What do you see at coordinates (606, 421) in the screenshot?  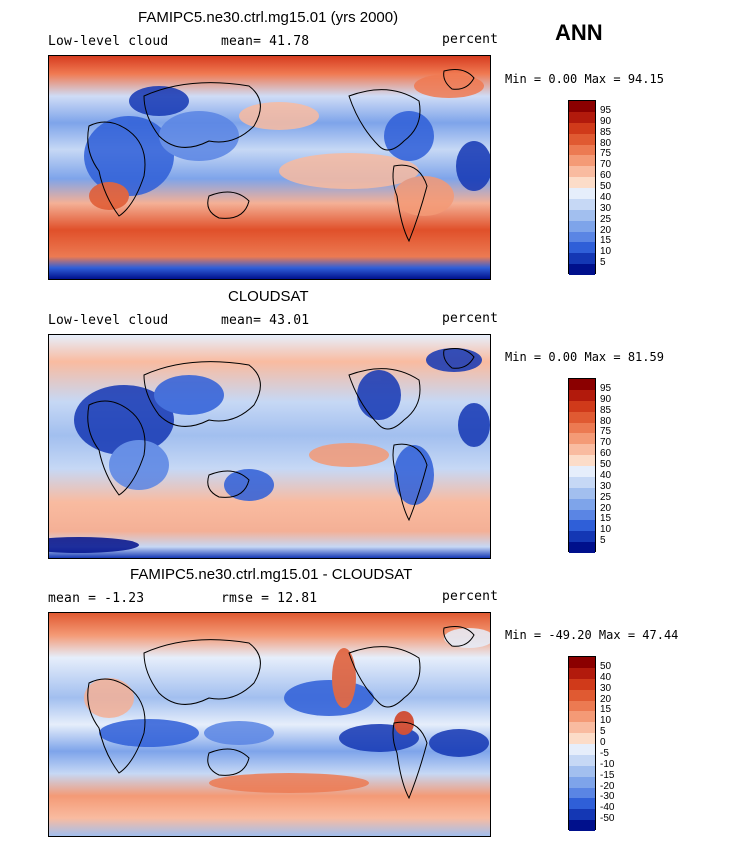 I see `colorbar-tick-label: 80` at bounding box center [606, 421].